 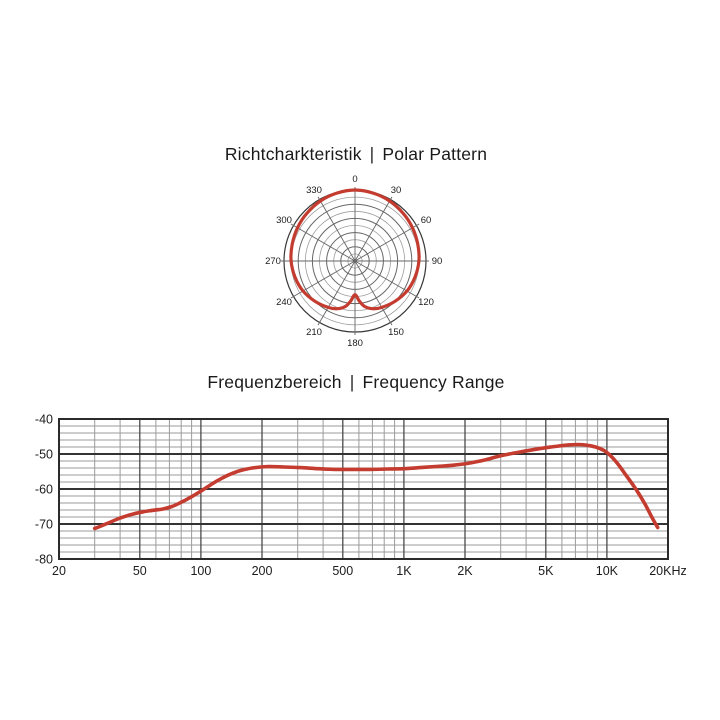 What do you see at coordinates (44, 560) in the screenshot?
I see `freq-y-label--80: -80` at bounding box center [44, 560].